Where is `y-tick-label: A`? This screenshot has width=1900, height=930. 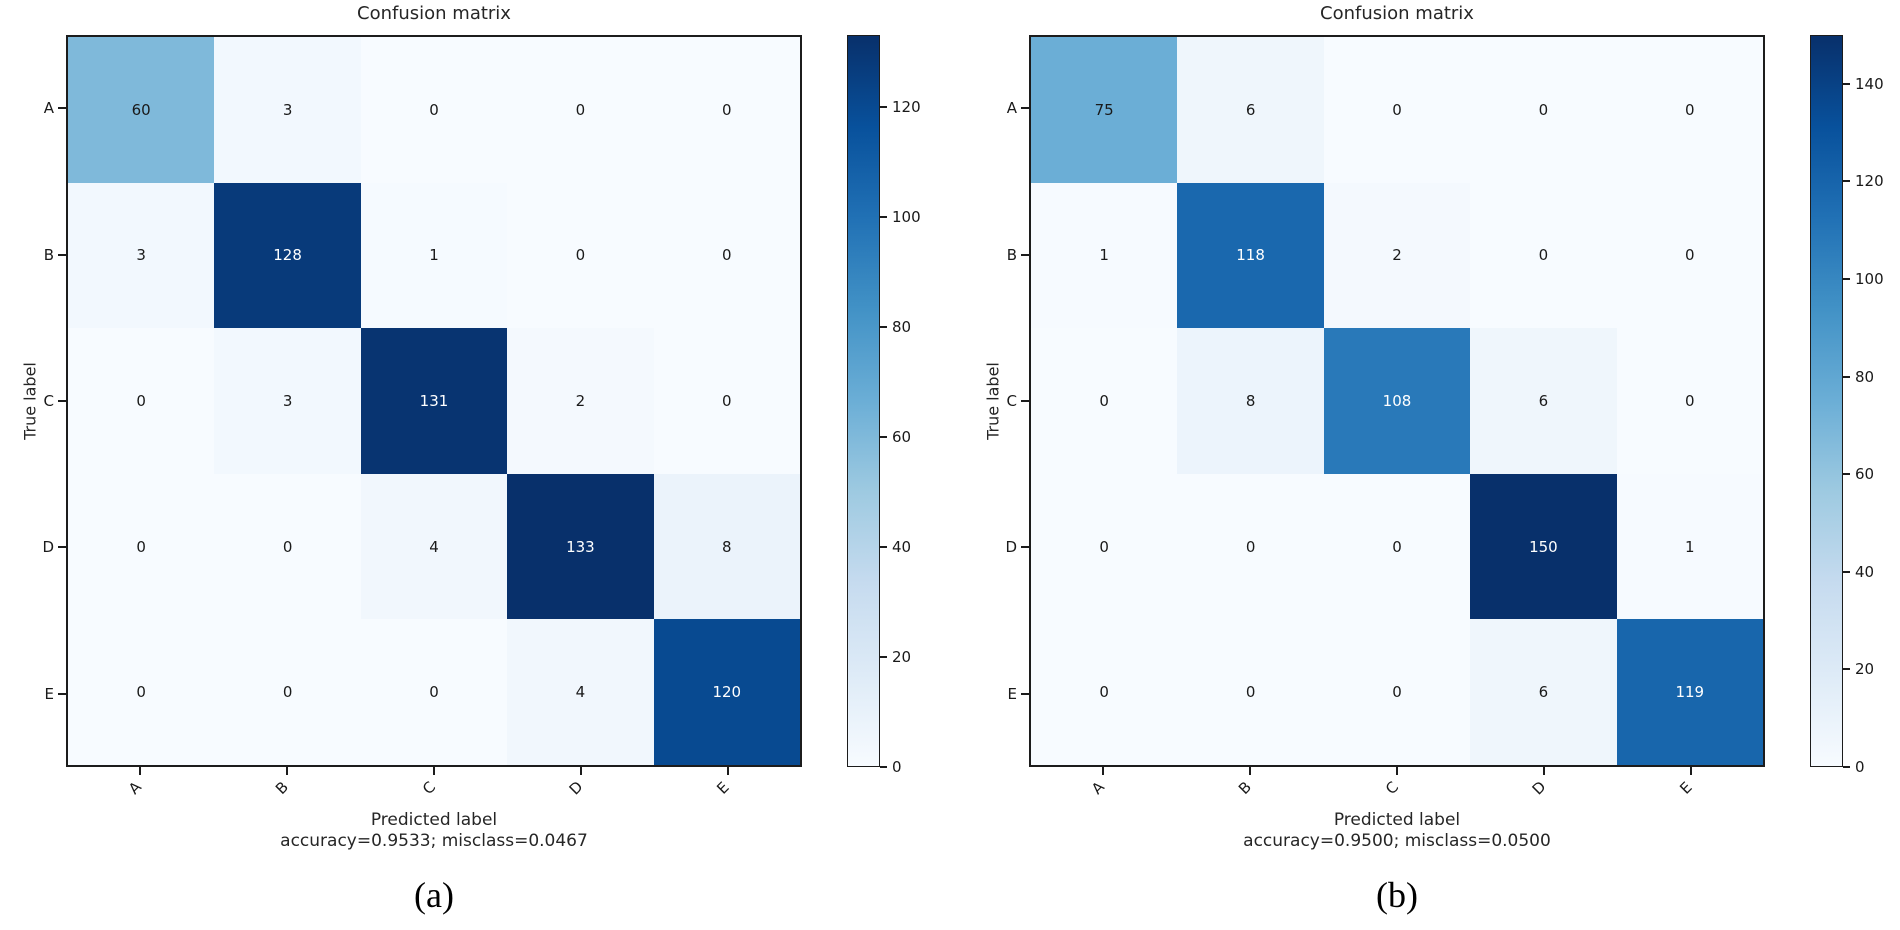 y-tick-label: A is located at coordinates (48, 108).